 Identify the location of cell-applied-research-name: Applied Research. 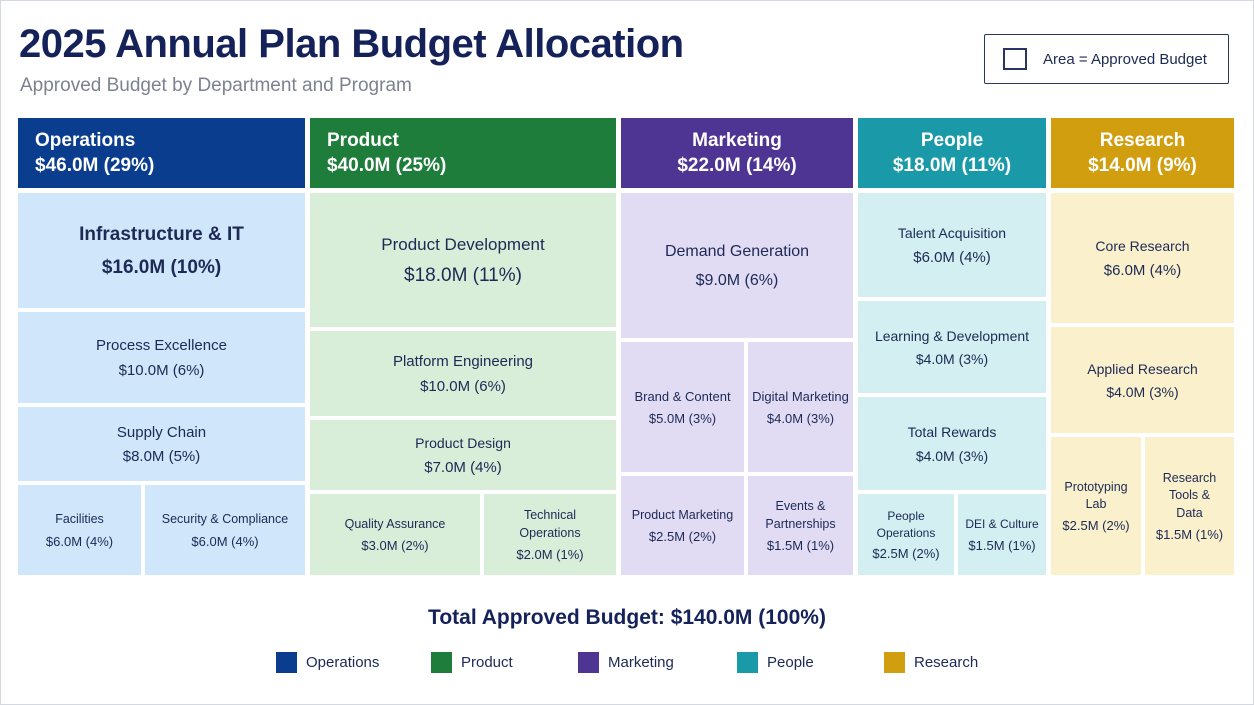
(1142, 368).